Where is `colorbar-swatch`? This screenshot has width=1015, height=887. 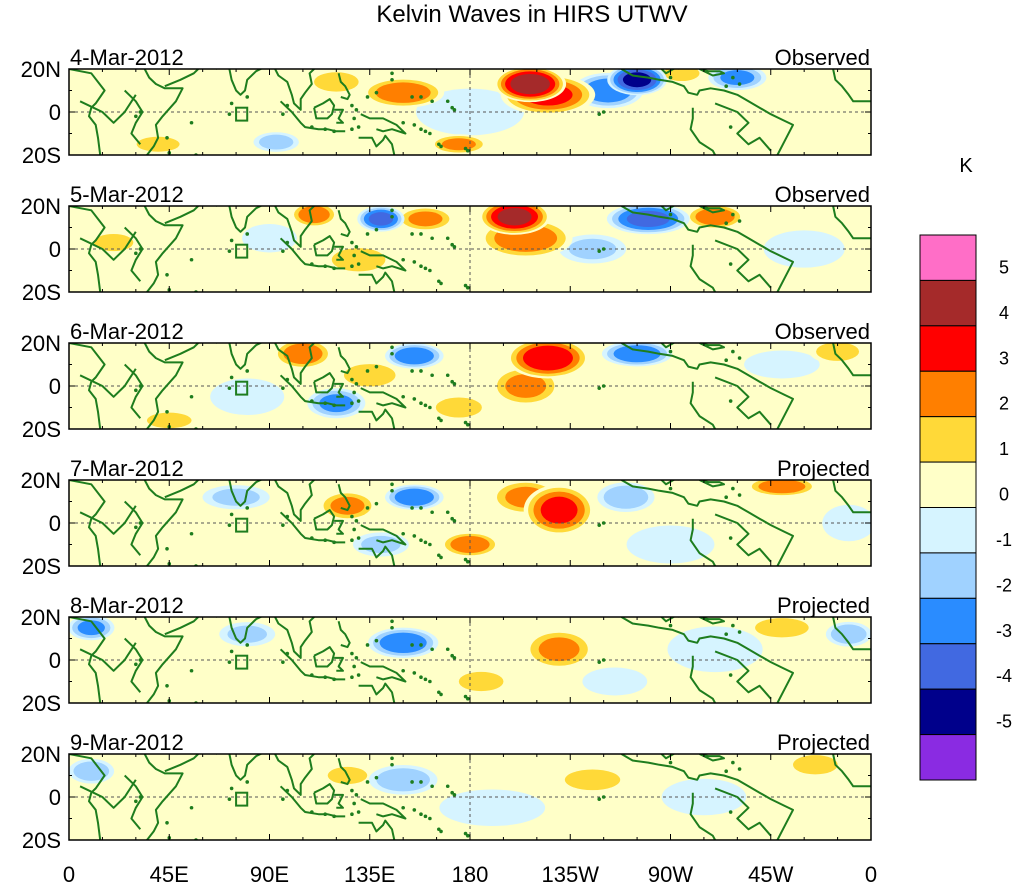
colorbar-swatch is located at coordinates (948, 621).